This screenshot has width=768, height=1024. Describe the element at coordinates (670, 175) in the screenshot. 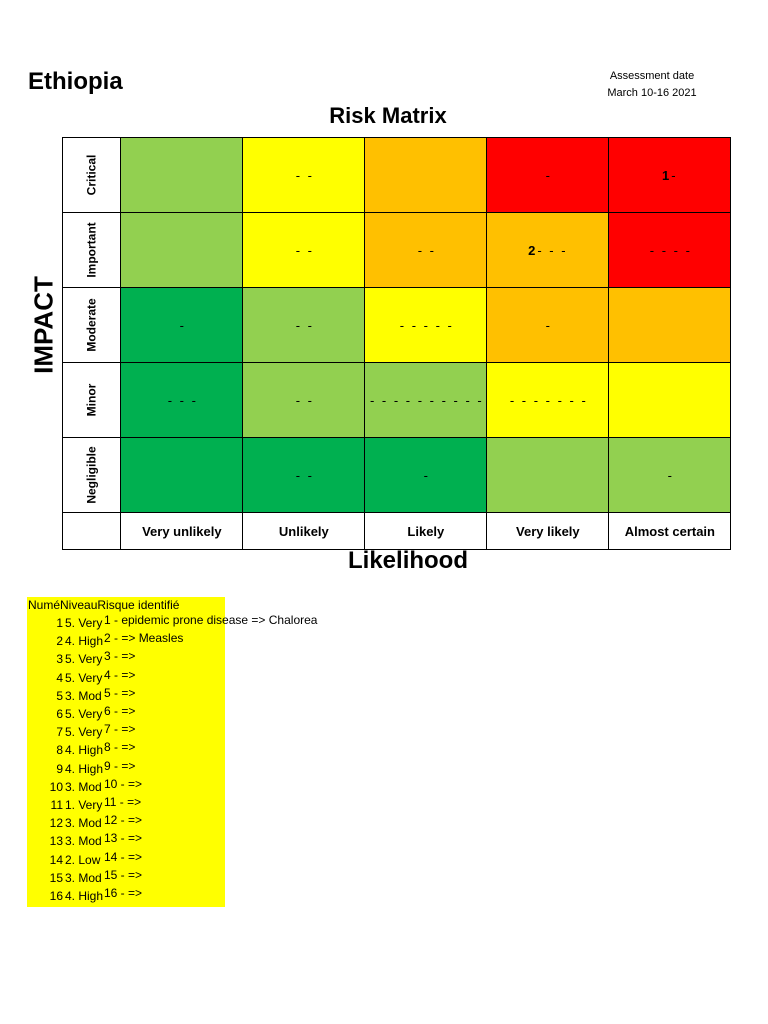

I see `matrix-cell: 1-` at that location.